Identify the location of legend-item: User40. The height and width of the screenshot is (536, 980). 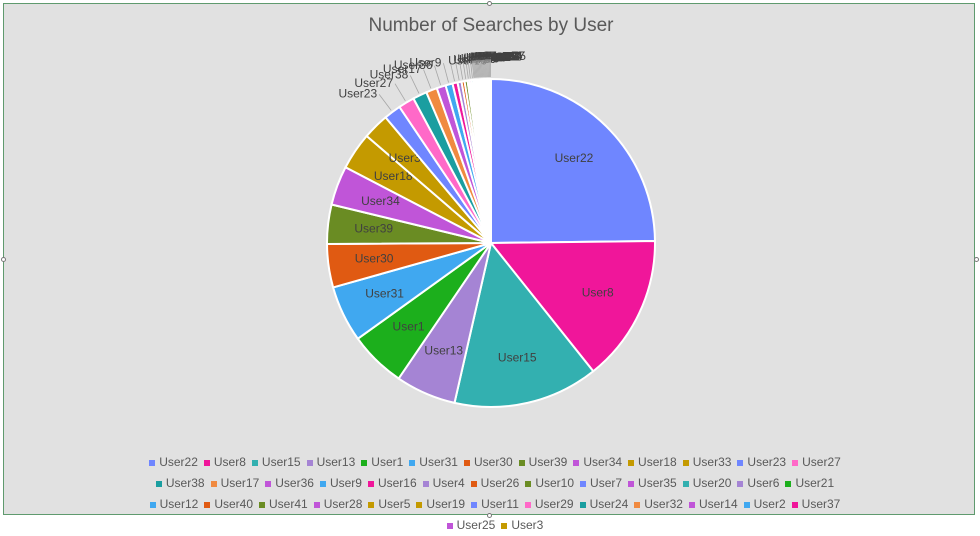
(228, 504).